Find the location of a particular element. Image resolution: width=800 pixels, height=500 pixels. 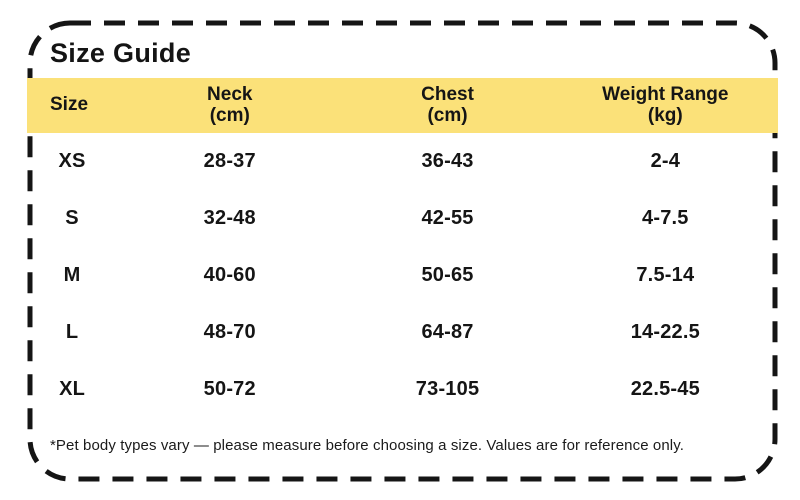

cell-chest: 36-43 is located at coordinates (447, 161).